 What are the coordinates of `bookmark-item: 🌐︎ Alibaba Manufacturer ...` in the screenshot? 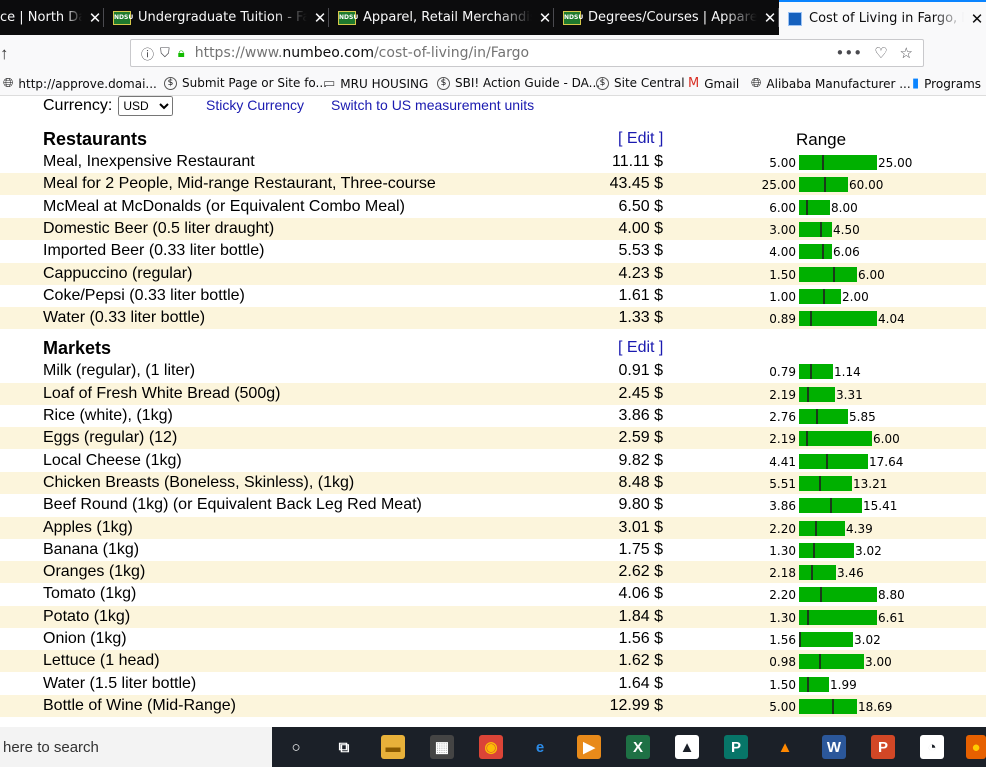 It's located at (831, 83).